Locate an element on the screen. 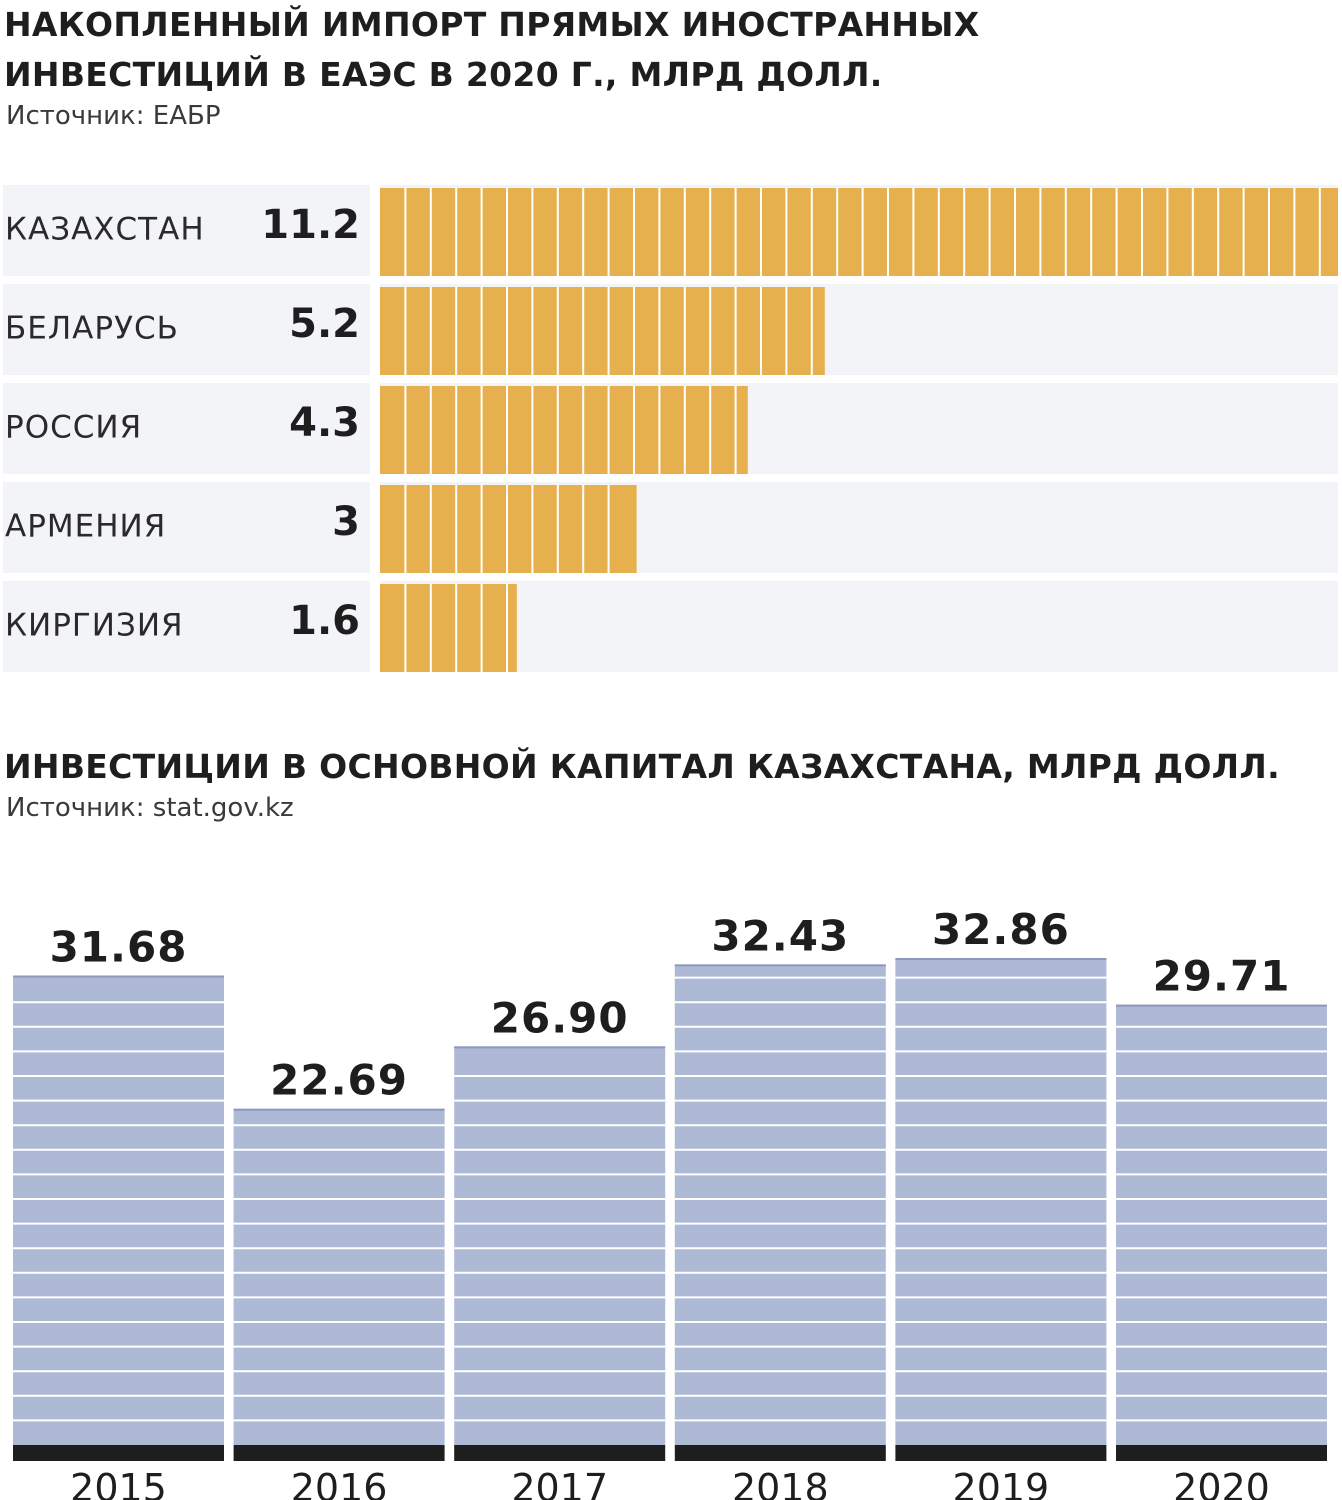 The width and height of the screenshot is (1342, 1500). year-tick-label: 2019 is located at coordinates (1001, 1483).